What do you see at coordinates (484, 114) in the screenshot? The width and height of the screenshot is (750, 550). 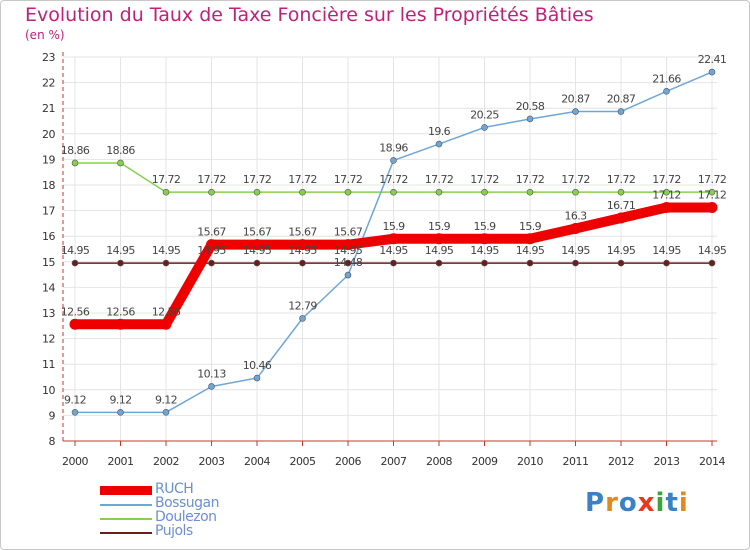 I see `data-label-bossugan: 20.25` at bounding box center [484, 114].